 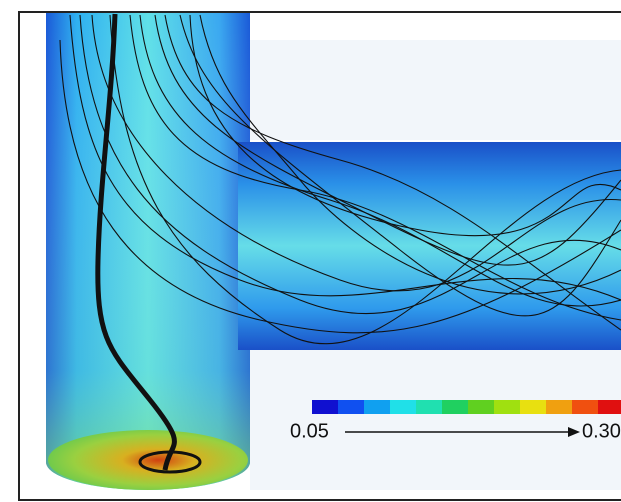 What do you see at coordinates (136, 242) in the screenshot?
I see `vortex-core` at bounding box center [136, 242].